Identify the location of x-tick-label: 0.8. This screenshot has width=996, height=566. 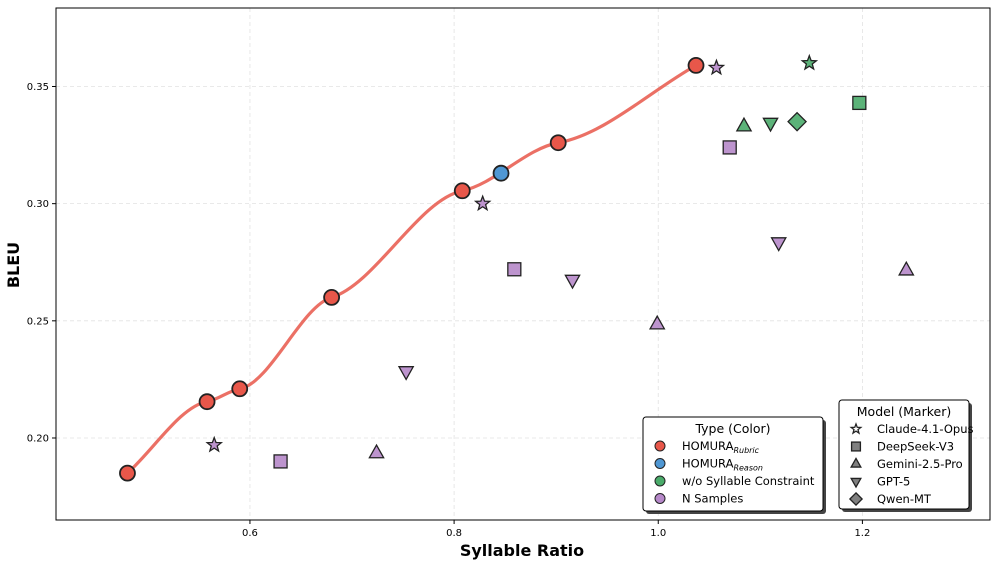
(454, 533).